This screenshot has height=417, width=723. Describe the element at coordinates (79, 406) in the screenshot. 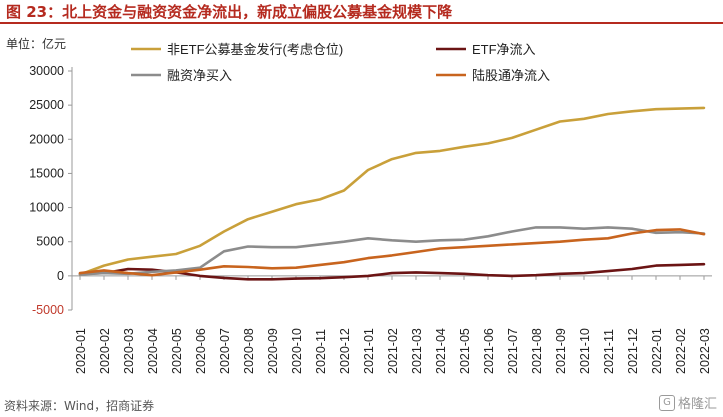

I see `source-note: 资料来源：Wind，招商证券` at that location.